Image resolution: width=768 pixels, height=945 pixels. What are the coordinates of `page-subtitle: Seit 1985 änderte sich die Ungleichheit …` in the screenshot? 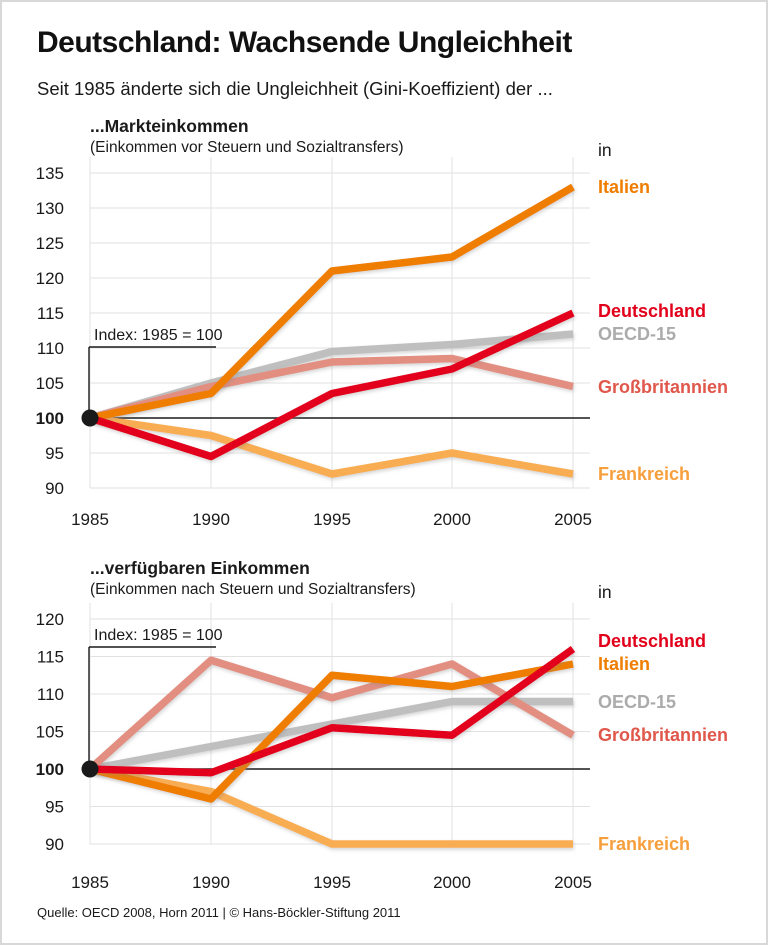 It's located at (295, 88).